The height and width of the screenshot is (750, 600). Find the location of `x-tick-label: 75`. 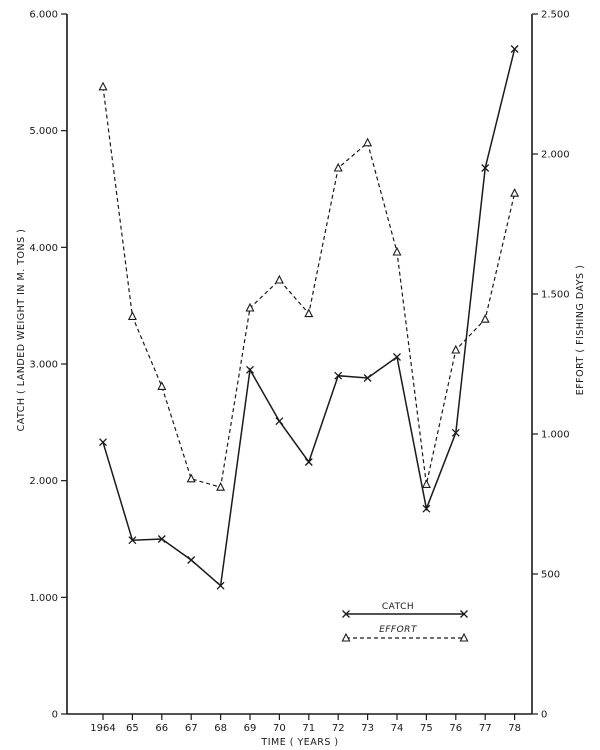

x-tick-label: 75 is located at coordinates (426, 728).